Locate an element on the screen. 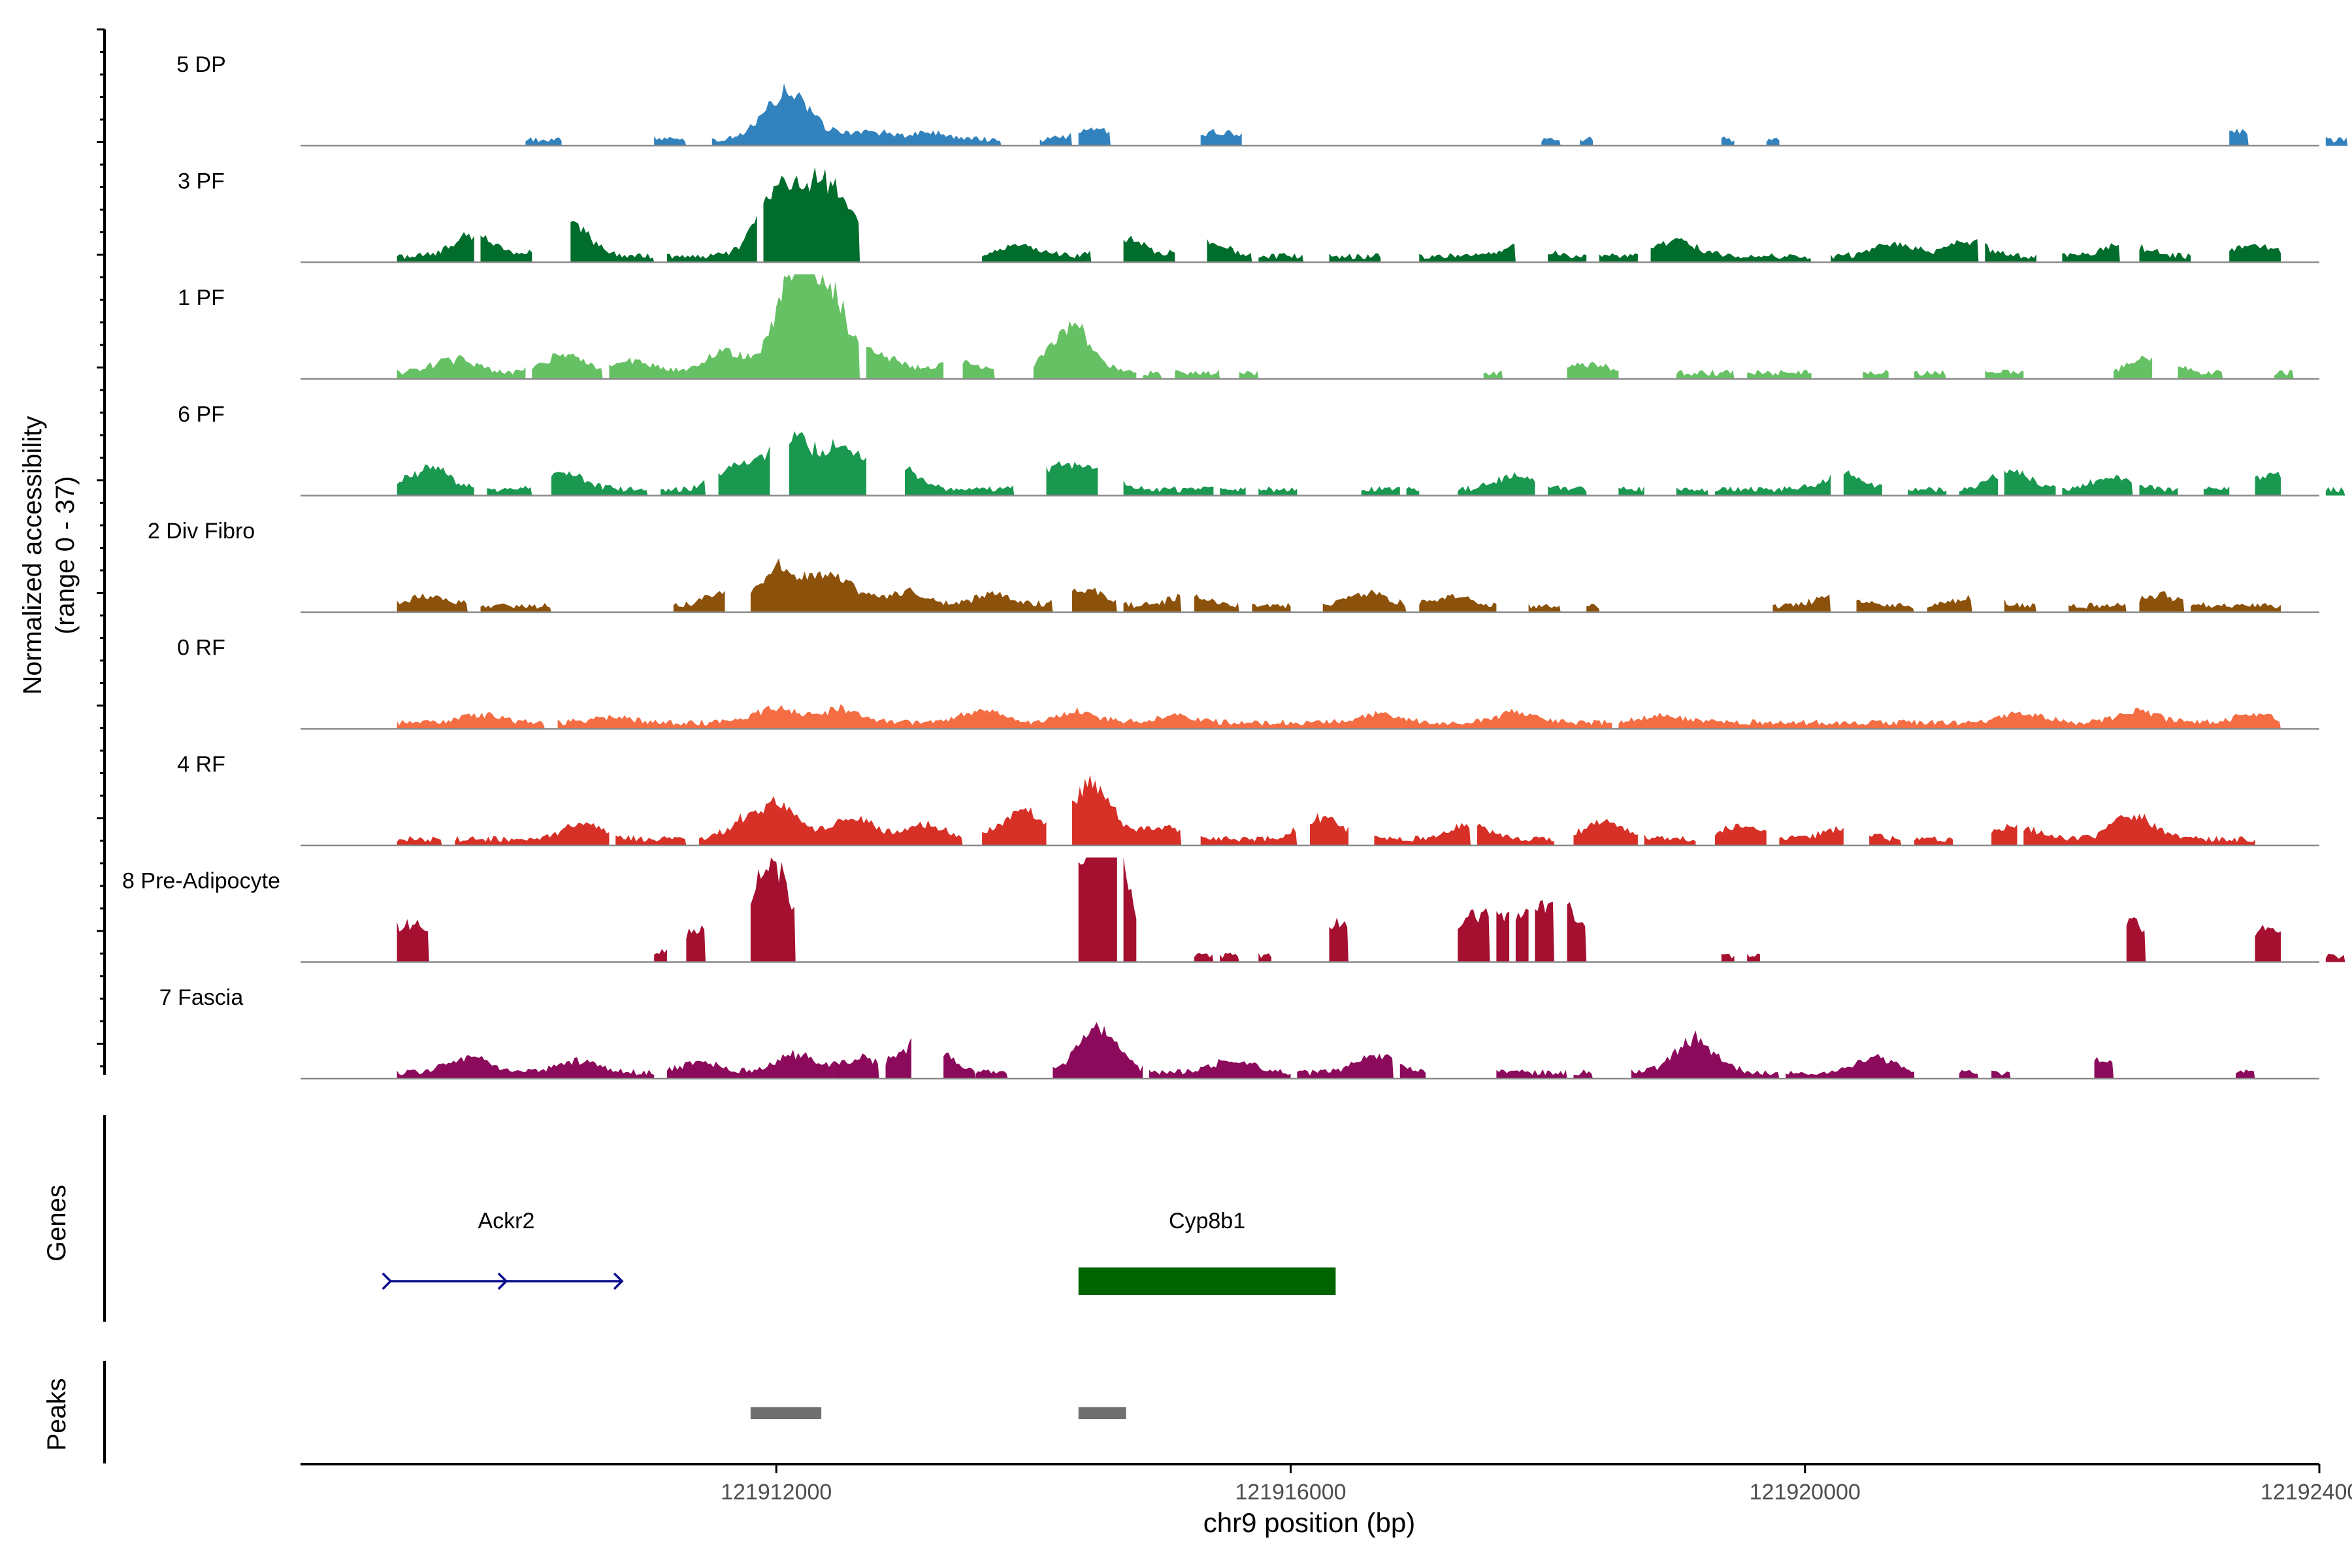 The width and height of the screenshot is (2352, 1568). x-tick-label: 121924000 is located at coordinates (2306, 1492).